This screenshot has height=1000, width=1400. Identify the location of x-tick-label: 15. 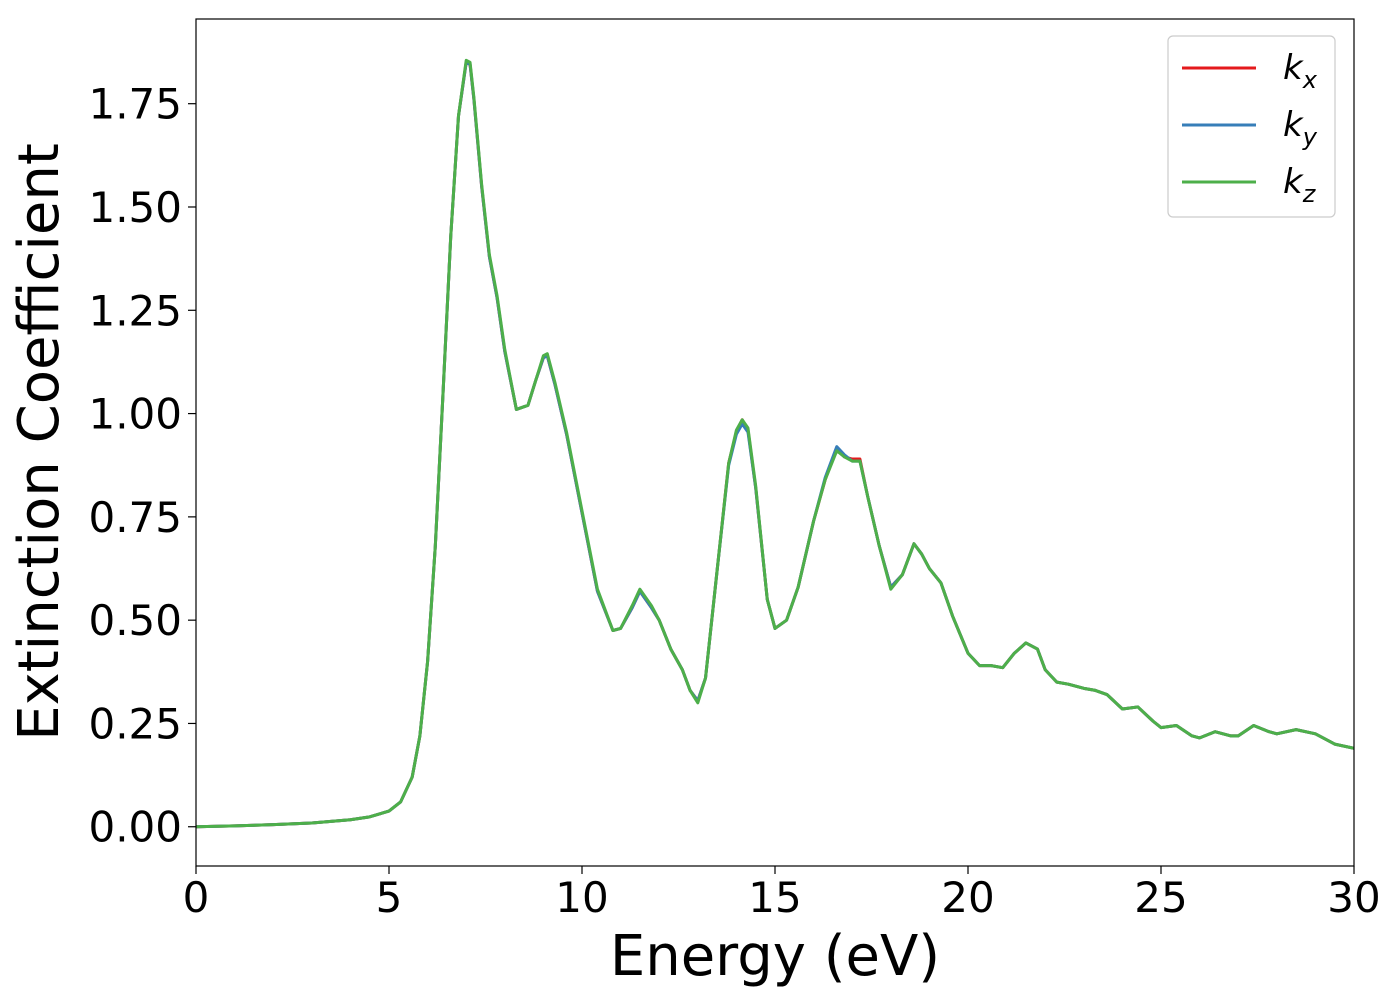
(774, 897).